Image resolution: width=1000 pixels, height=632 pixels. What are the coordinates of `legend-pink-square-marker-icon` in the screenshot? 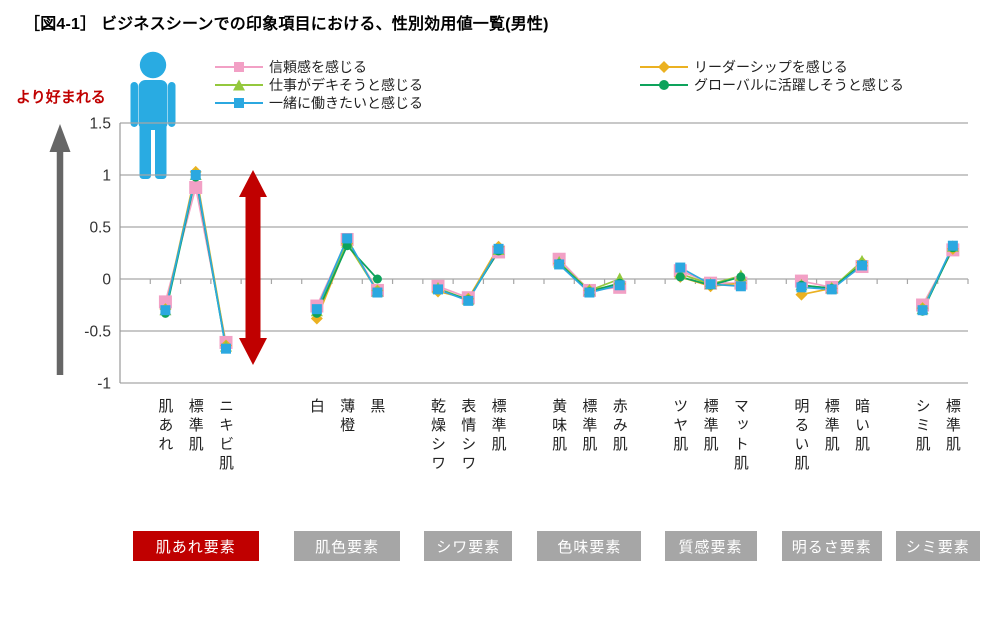 It's located at (239, 66).